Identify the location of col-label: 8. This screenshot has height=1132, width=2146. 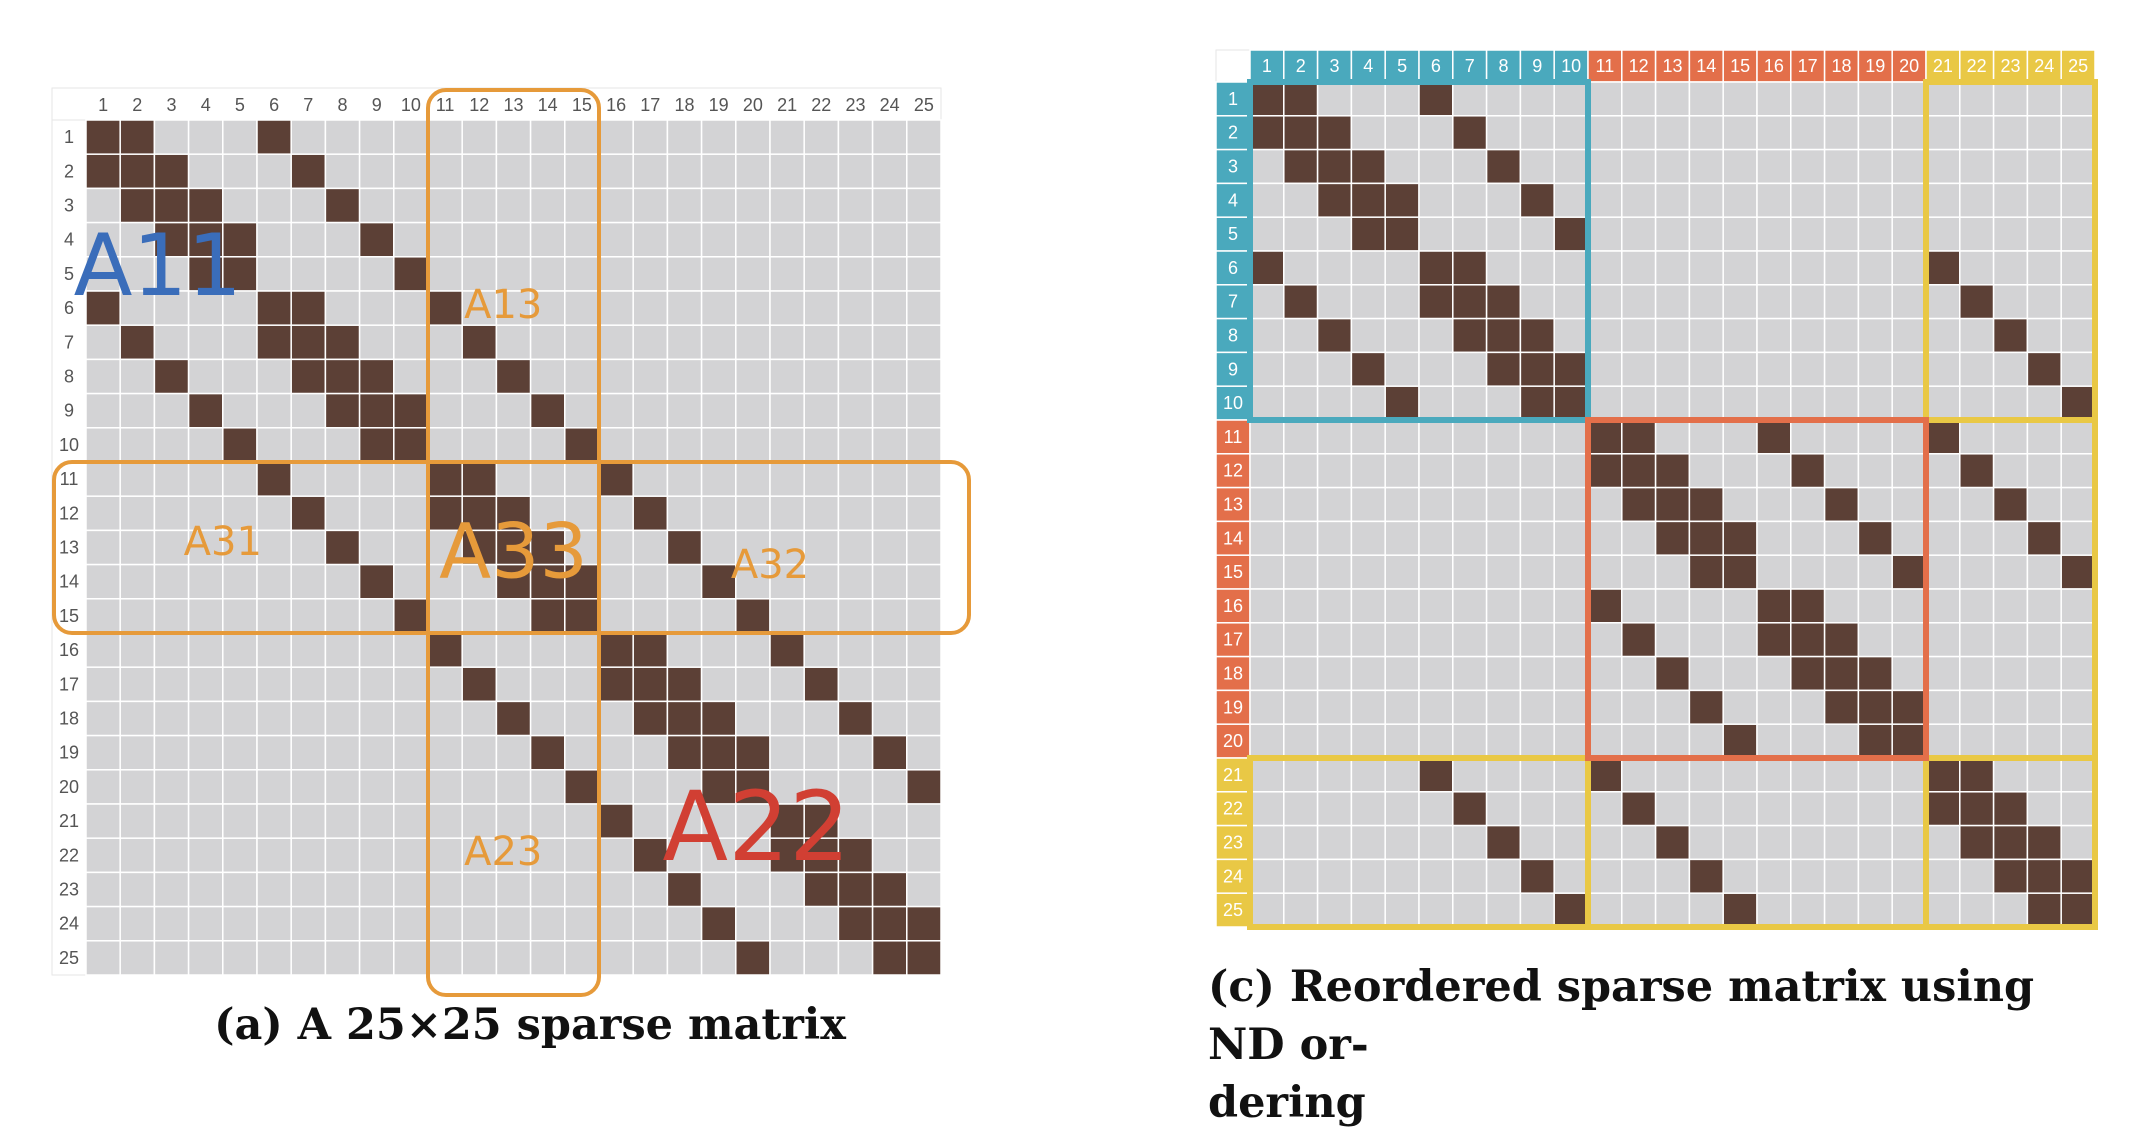
(1503, 66).